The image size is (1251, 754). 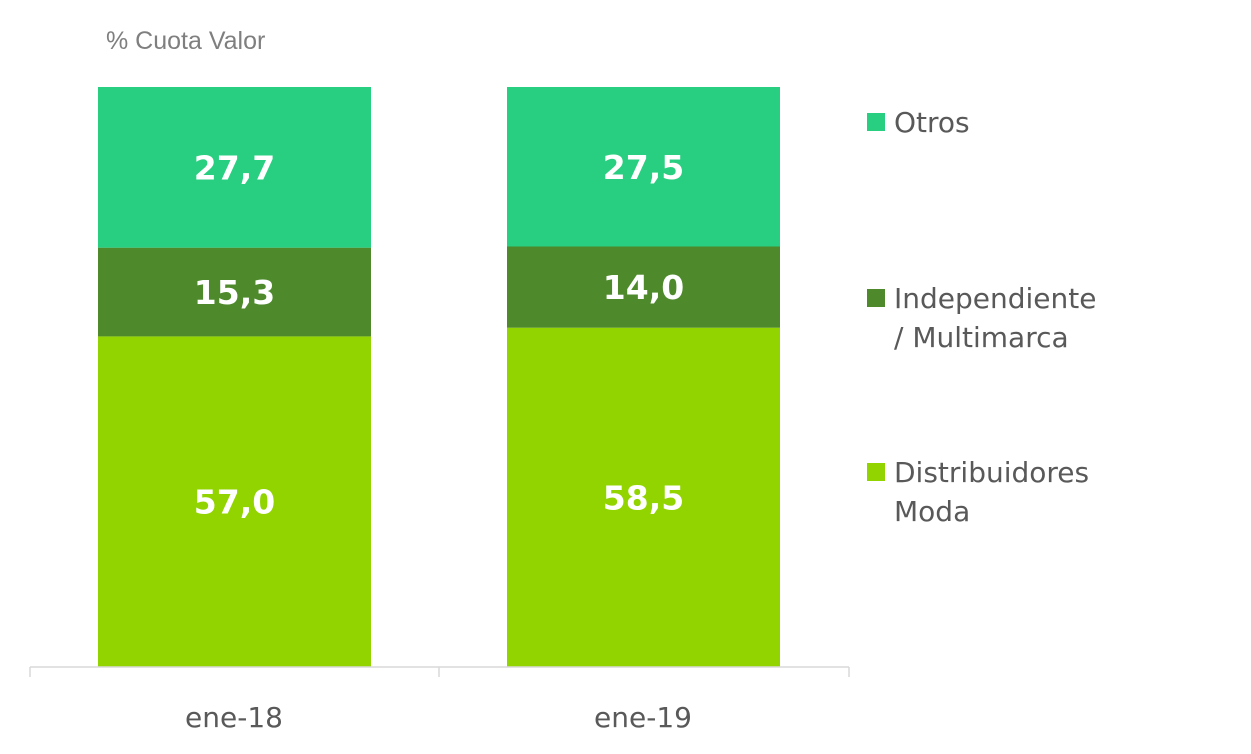 What do you see at coordinates (932, 122) in the screenshot?
I see `legend-label-otros: Otros` at bounding box center [932, 122].